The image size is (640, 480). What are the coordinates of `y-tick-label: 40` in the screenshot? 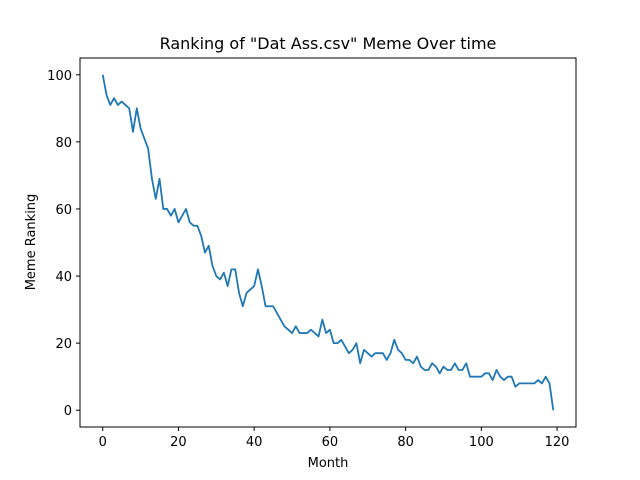 It's located at (63, 277).